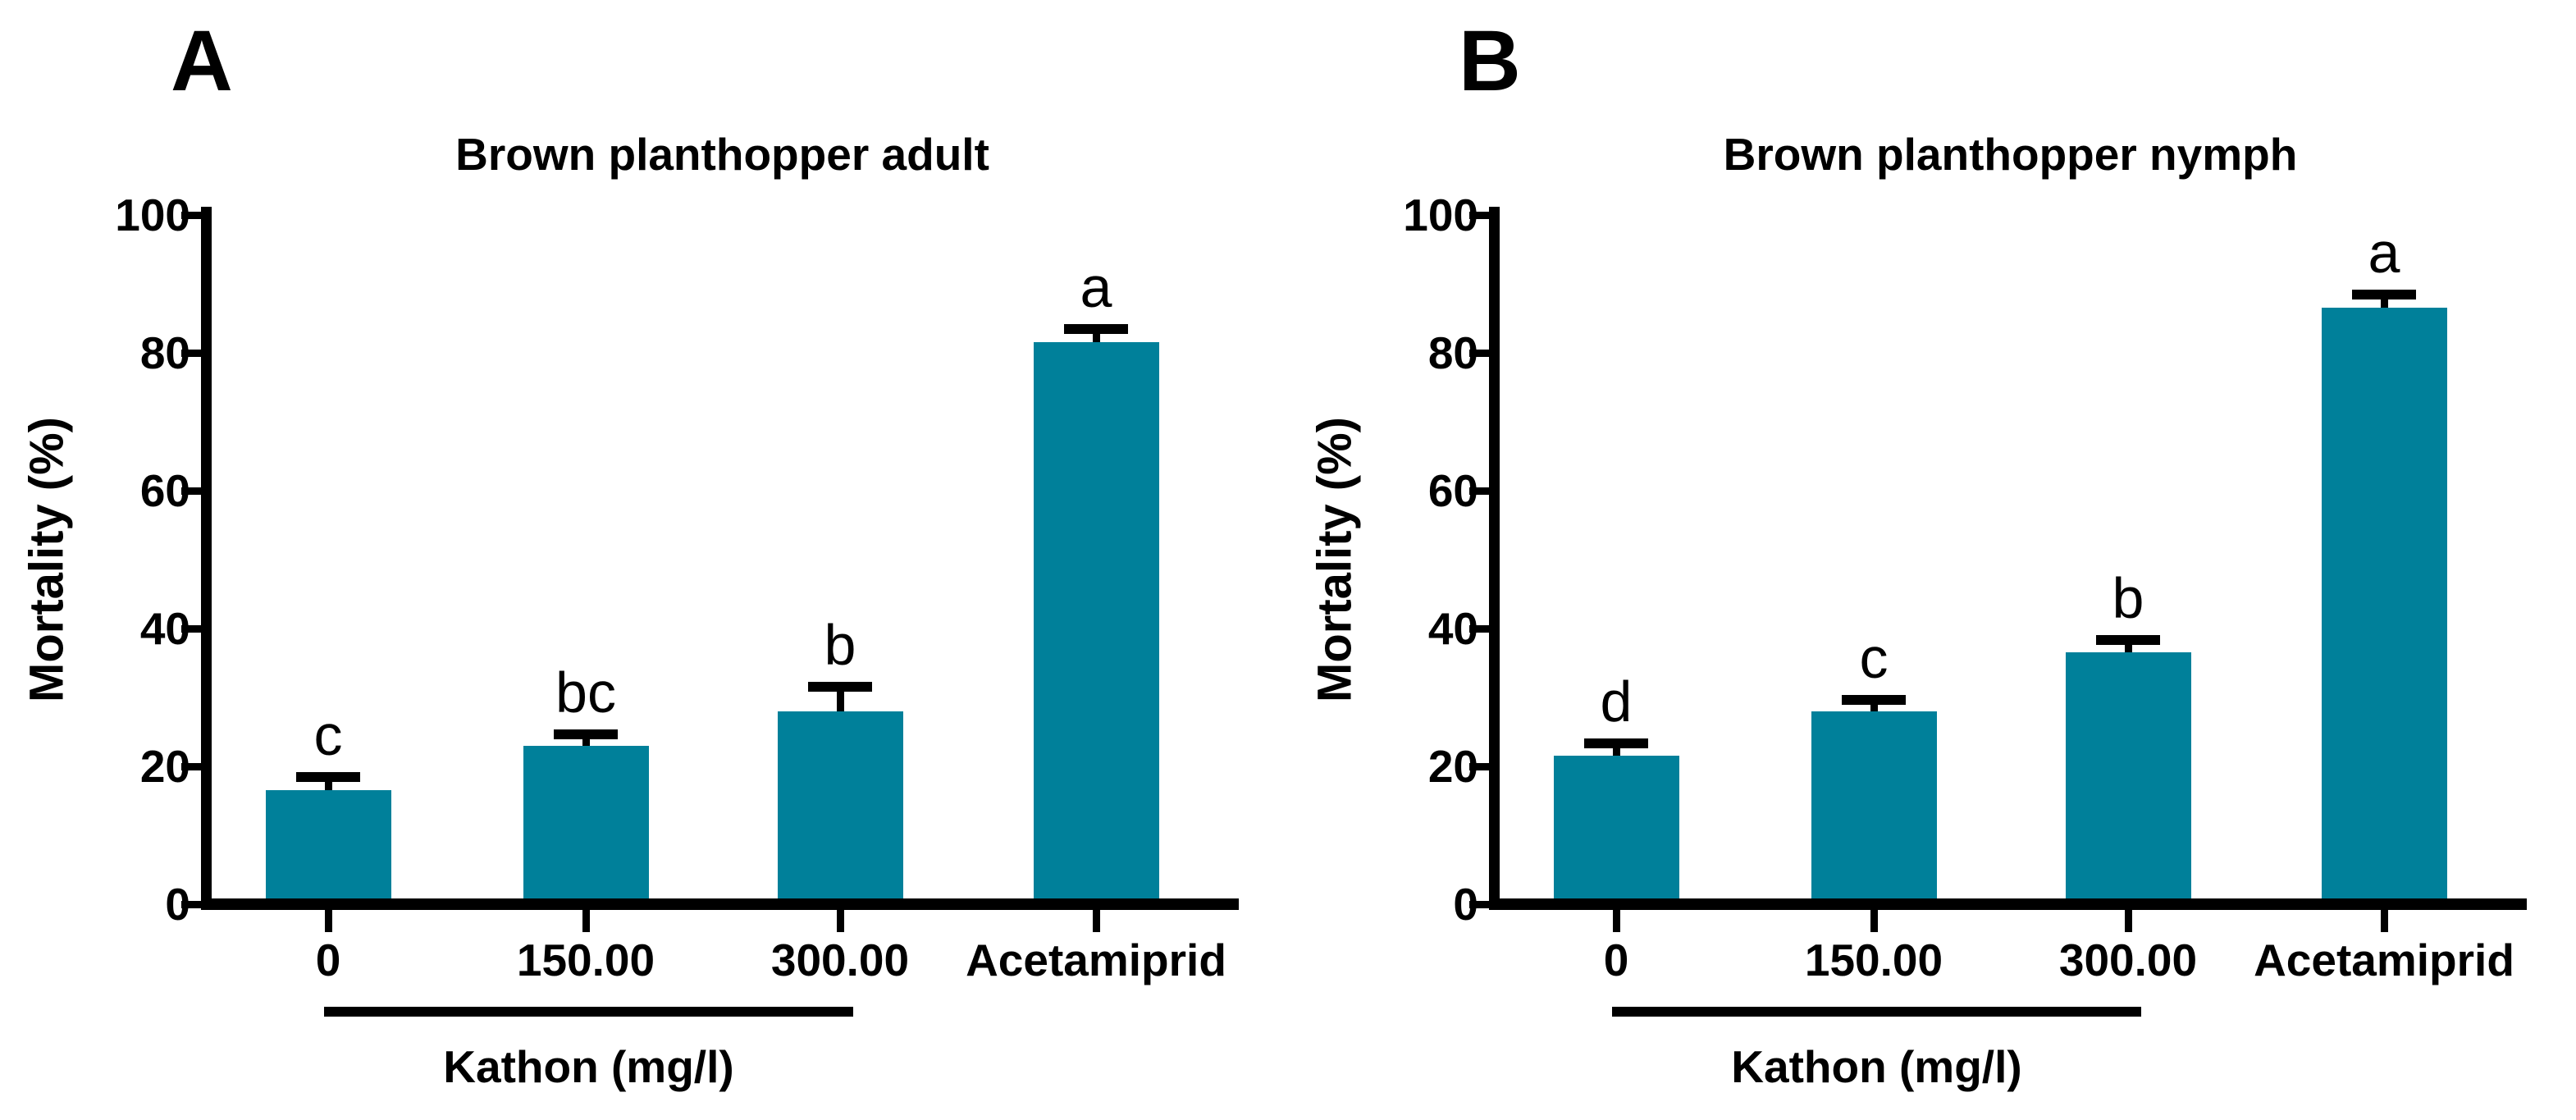  What do you see at coordinates (586, 692) in the screenshot?
I see `significance-letter: bc` at bounding box center [586, 692].